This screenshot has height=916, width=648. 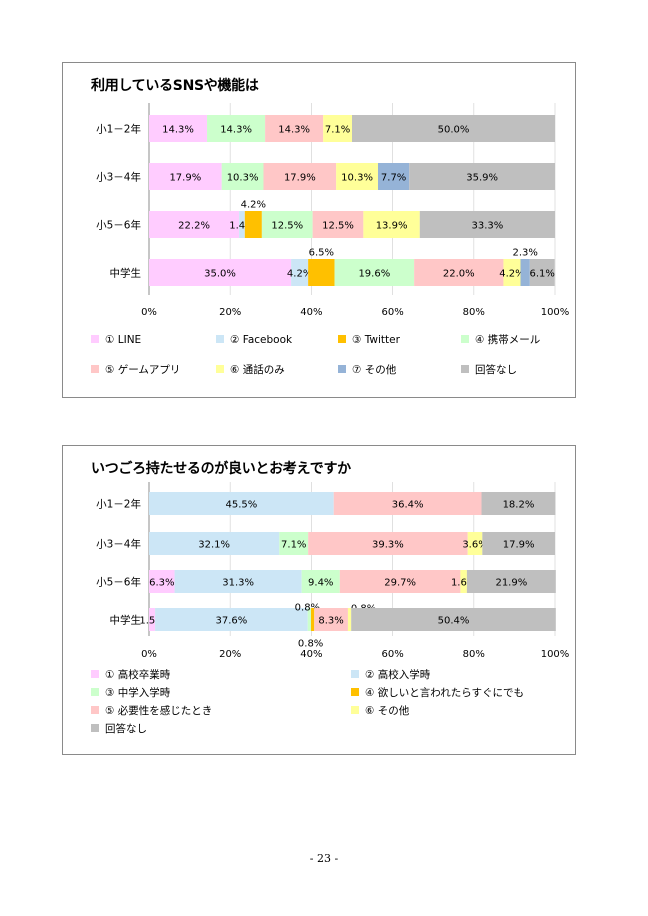 I want to click on data-label: 1.4%, so click(x=241, y=226).